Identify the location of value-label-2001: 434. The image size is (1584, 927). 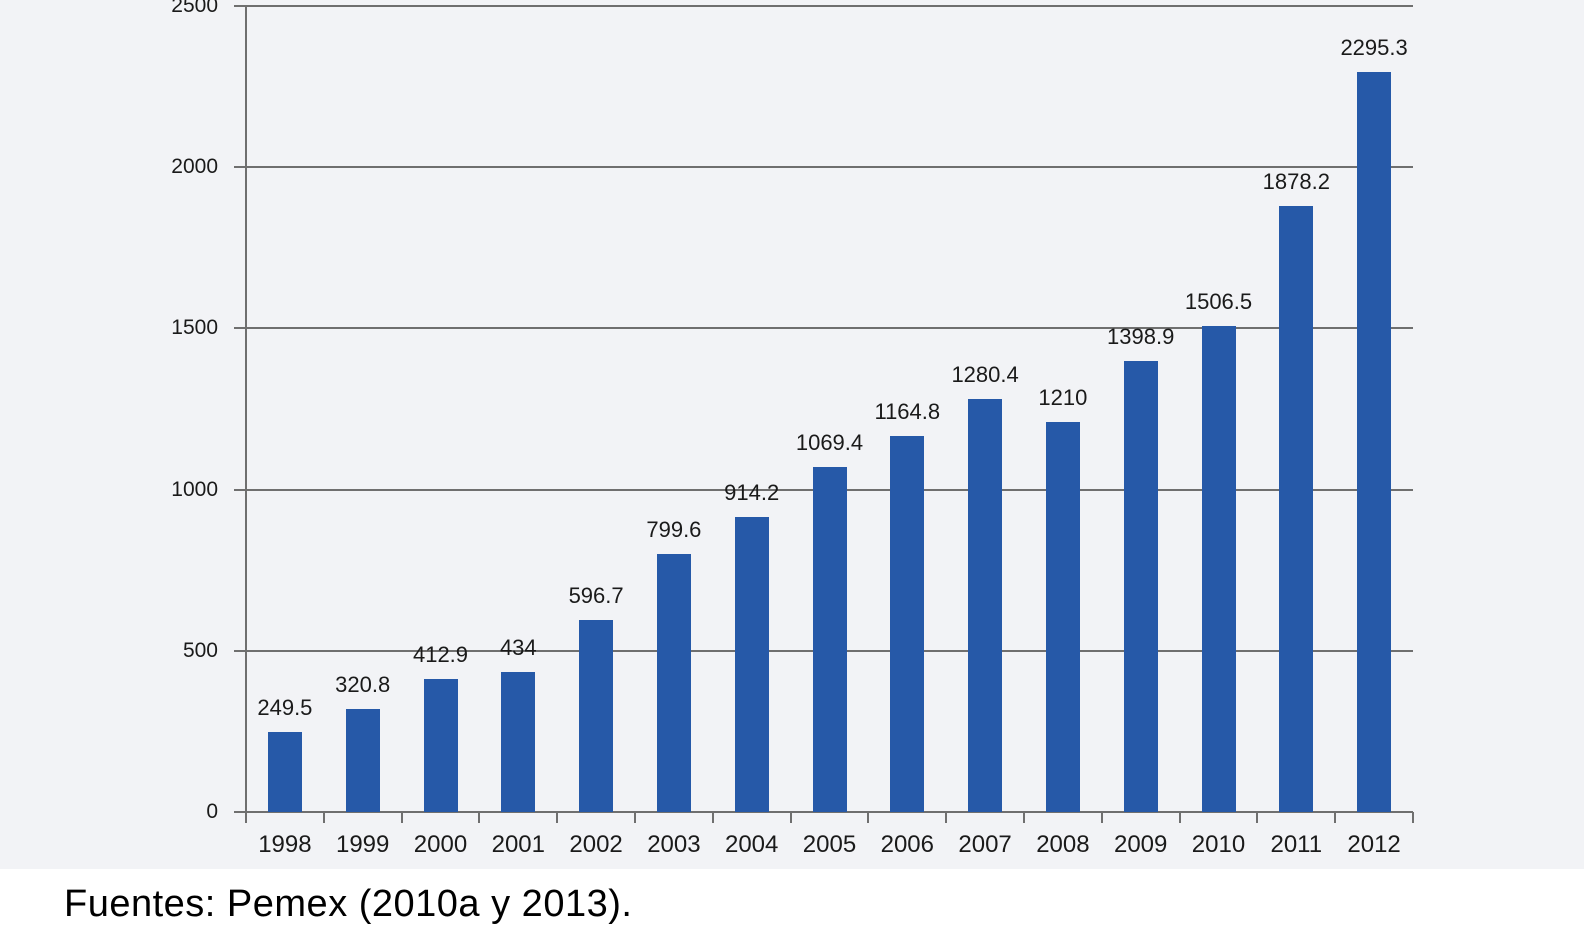
(518, 648).